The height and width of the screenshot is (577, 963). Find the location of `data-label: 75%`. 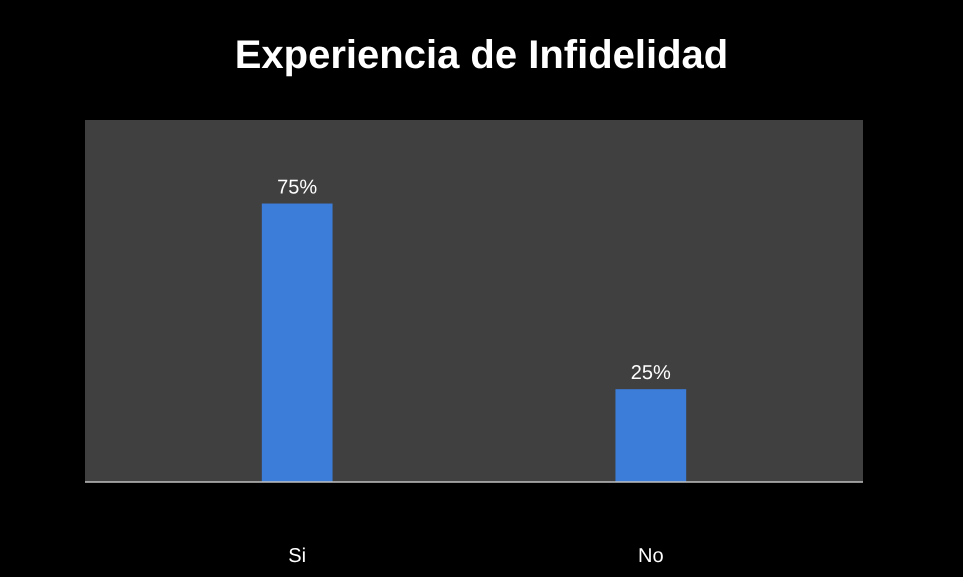

data-label: 75% is located at coordinates (297, 187).